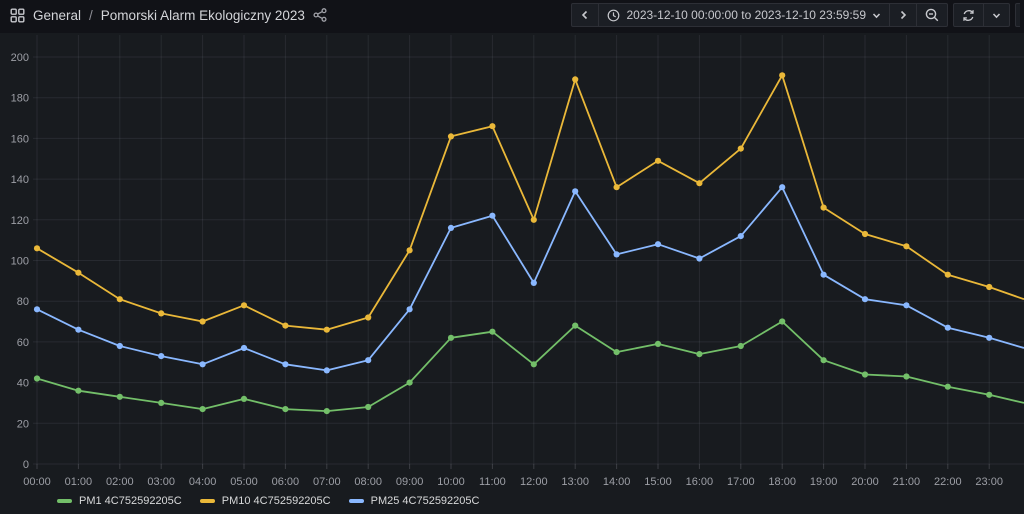  What do you see at coordinates (1017, 15) in the screenshot?
I see `partial-button` at bounding box center [1017, 15].